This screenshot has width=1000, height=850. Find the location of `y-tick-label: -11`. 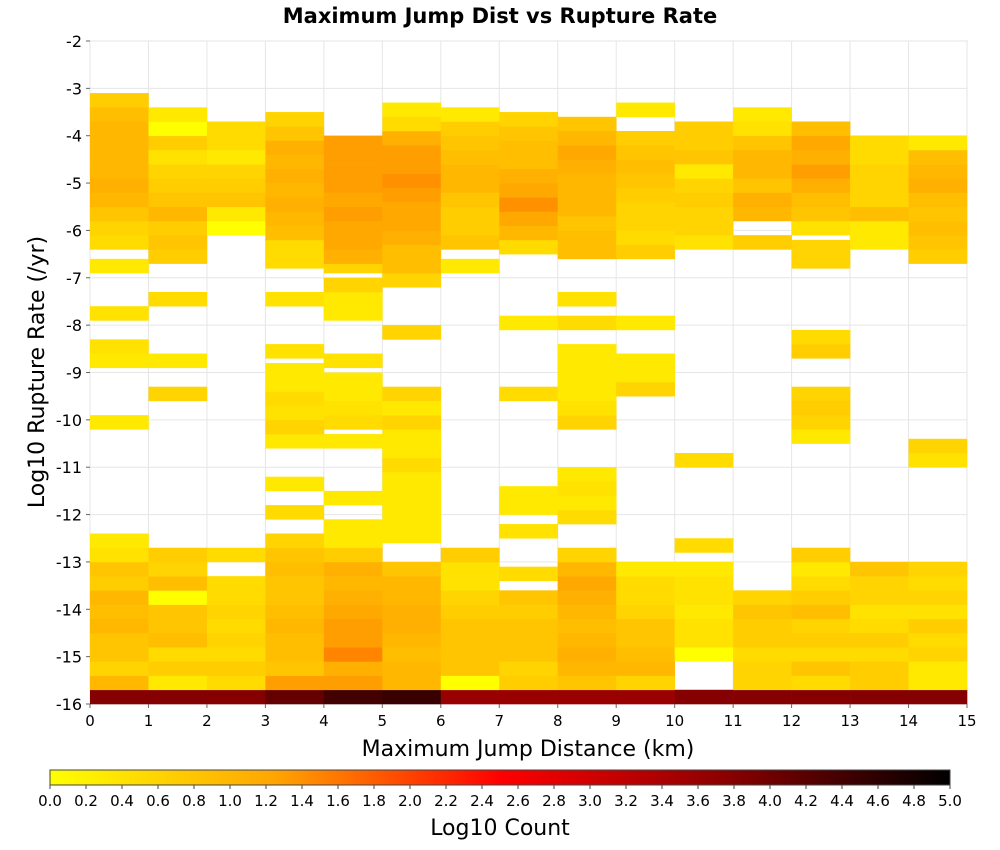

y-tick-label: -11 is located at coordinates (69, 467).